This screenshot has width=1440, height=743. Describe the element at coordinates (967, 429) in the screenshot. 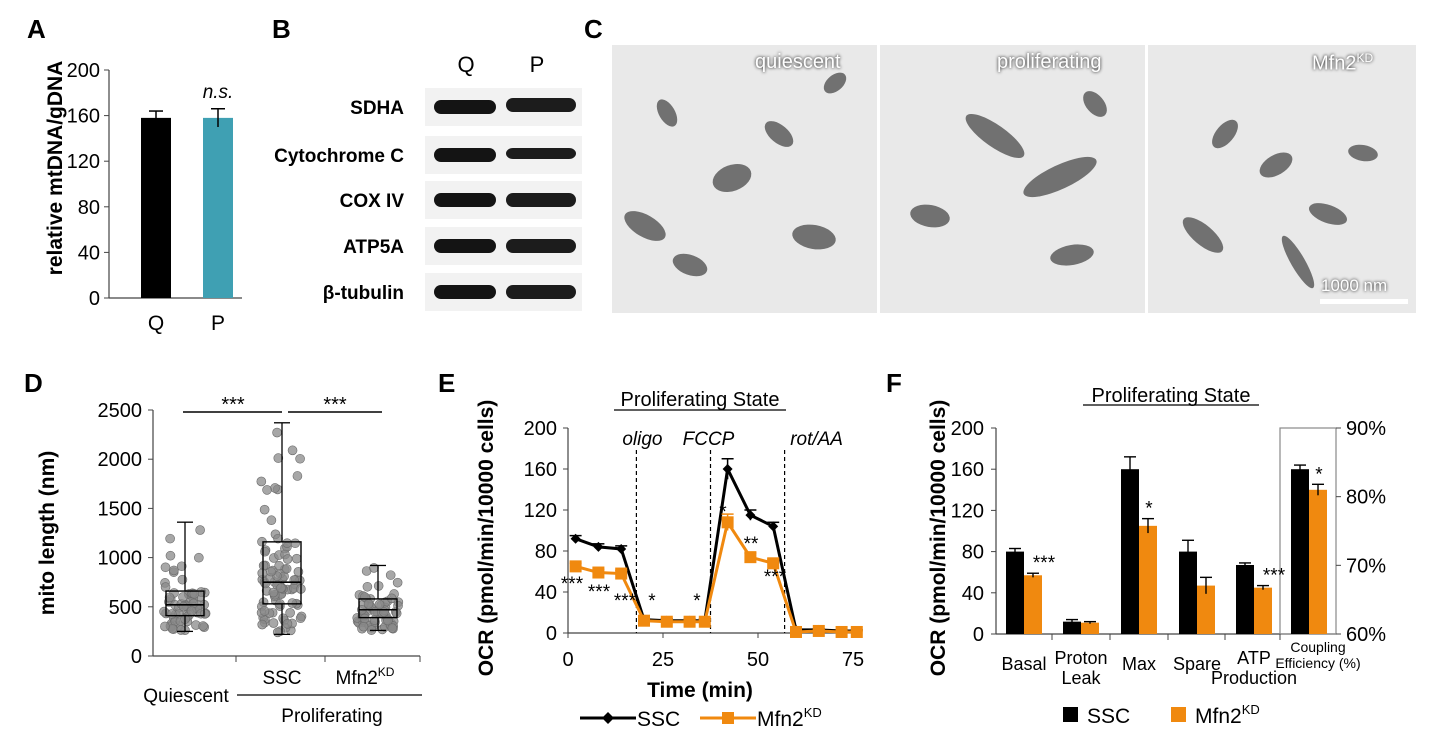

I see `f-ytick-label: 200` at that location.